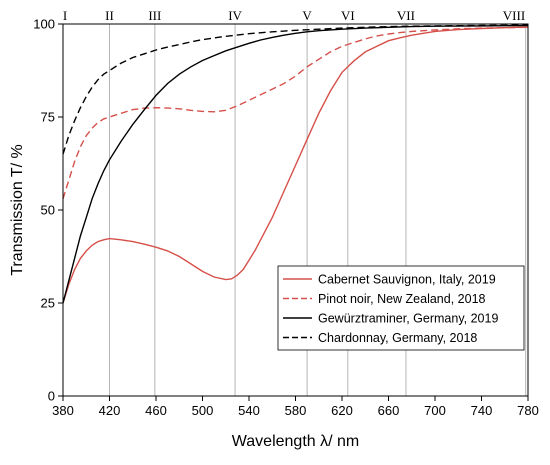 The height and width of the screenshot is (465, 550). Describe the element at coordinates (65, 15) in the screenshot. I see `band-label-i: I` at that location.